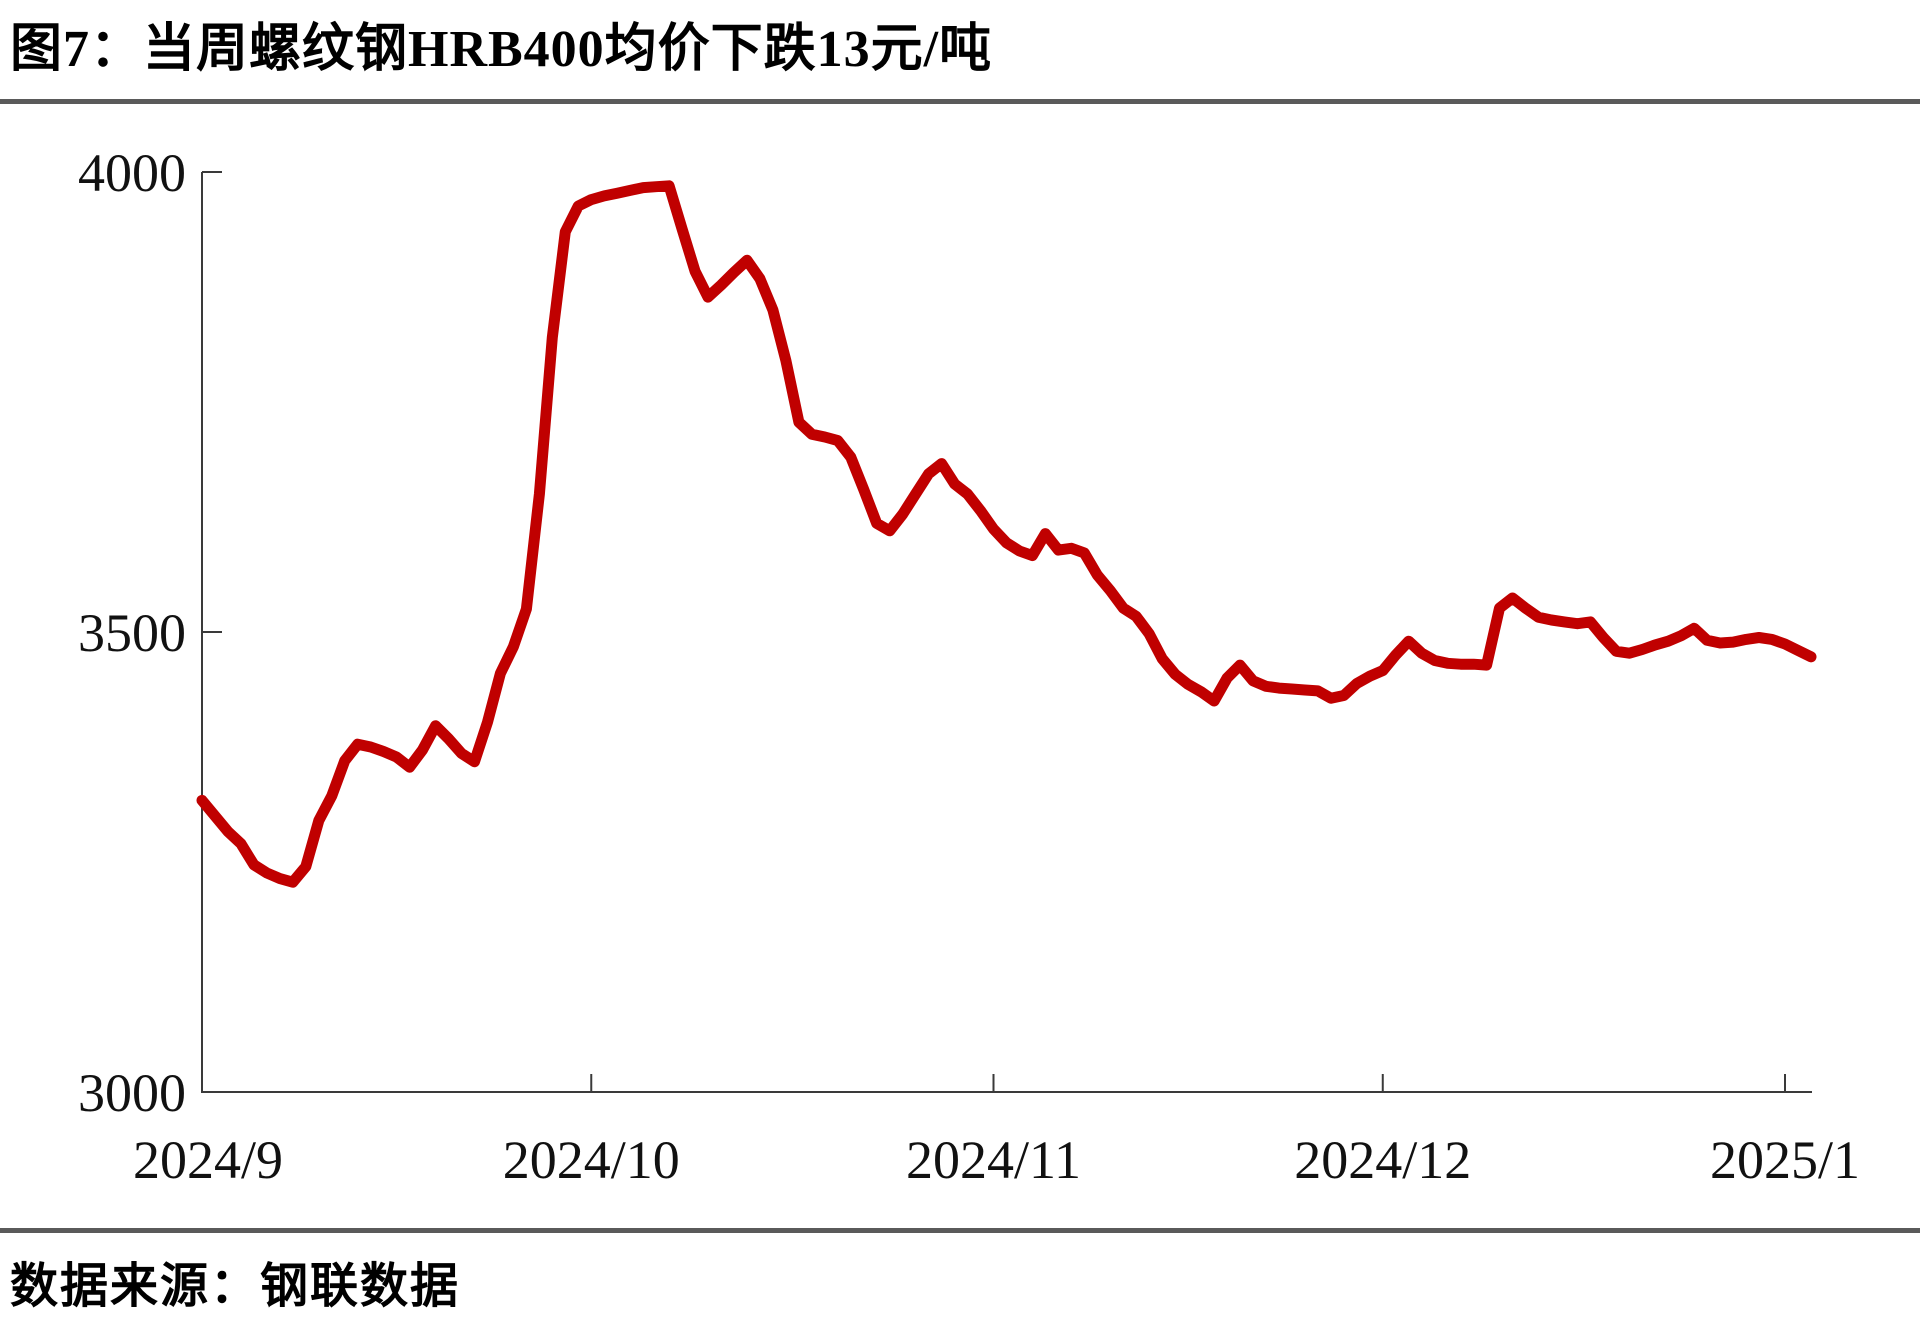 This screenshot has width=1920, height=1331. I want to click on data-source-label: 数据来源：钢联数据, so click(235, 1286).